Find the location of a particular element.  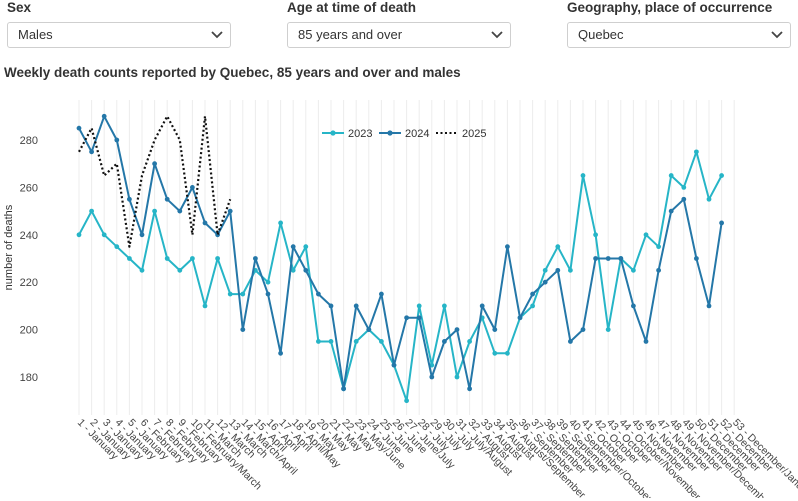

sex-select: Males is located at coordinates (119, 35).